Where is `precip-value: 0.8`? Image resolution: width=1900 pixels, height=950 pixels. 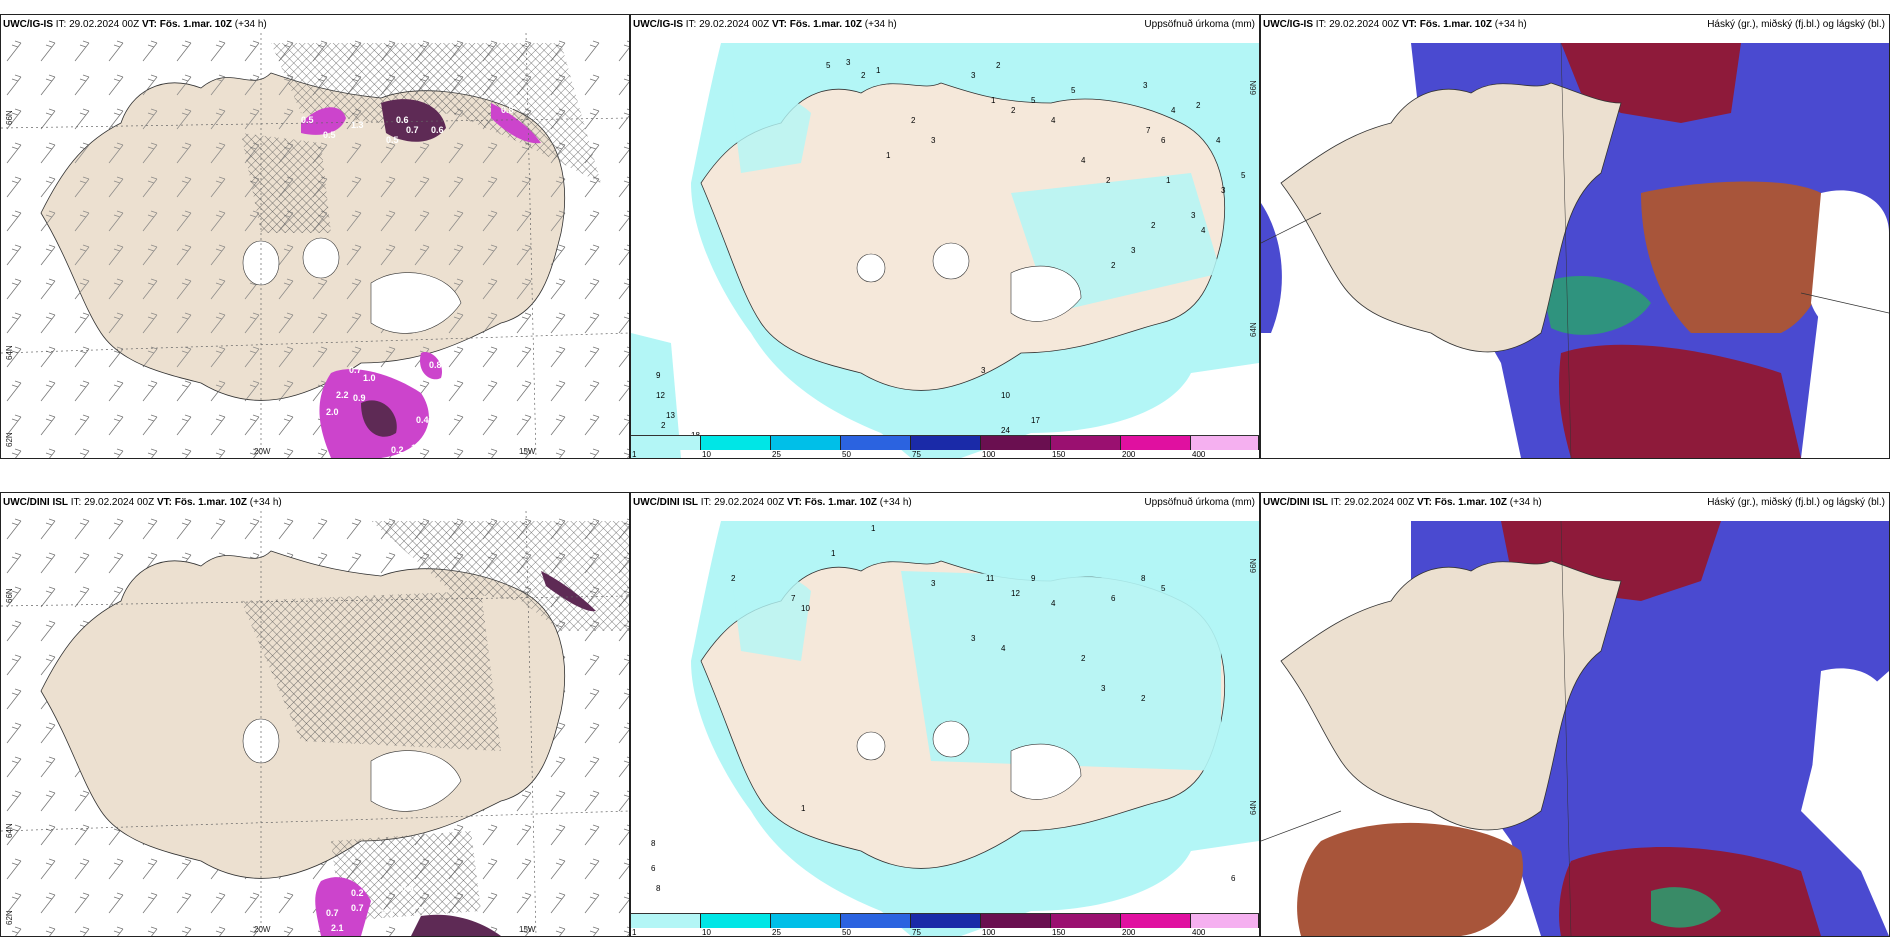 precip-value: 0.8 is located at coordinates (507, 110).